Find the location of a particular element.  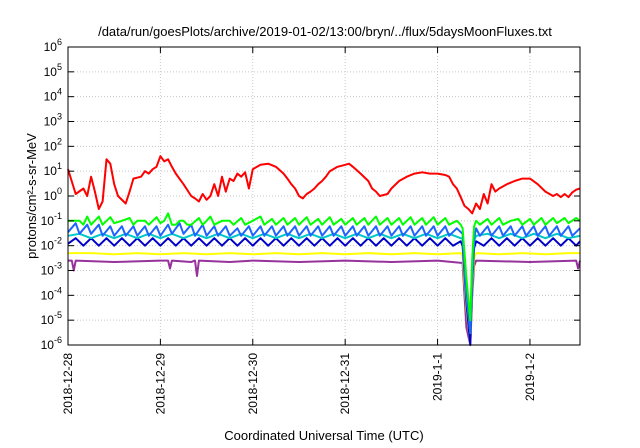

y-tick-label: 10¹ is located at coordinates (53, 169).